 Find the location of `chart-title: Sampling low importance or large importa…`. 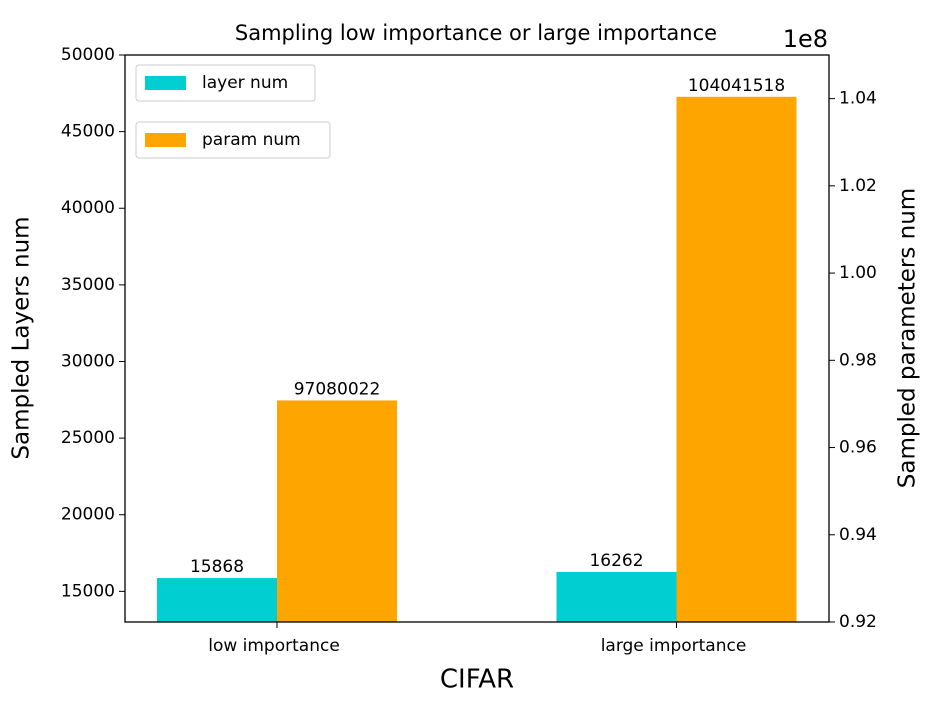

chart-title: Sampling low importance or large importa… is located at coordinates (476, 33).